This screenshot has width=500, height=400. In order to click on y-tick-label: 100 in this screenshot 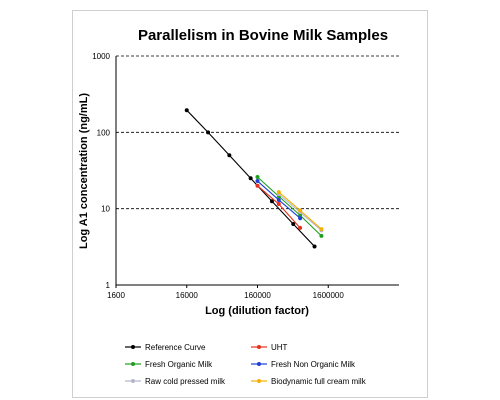, I will do `click(104, 132)`.